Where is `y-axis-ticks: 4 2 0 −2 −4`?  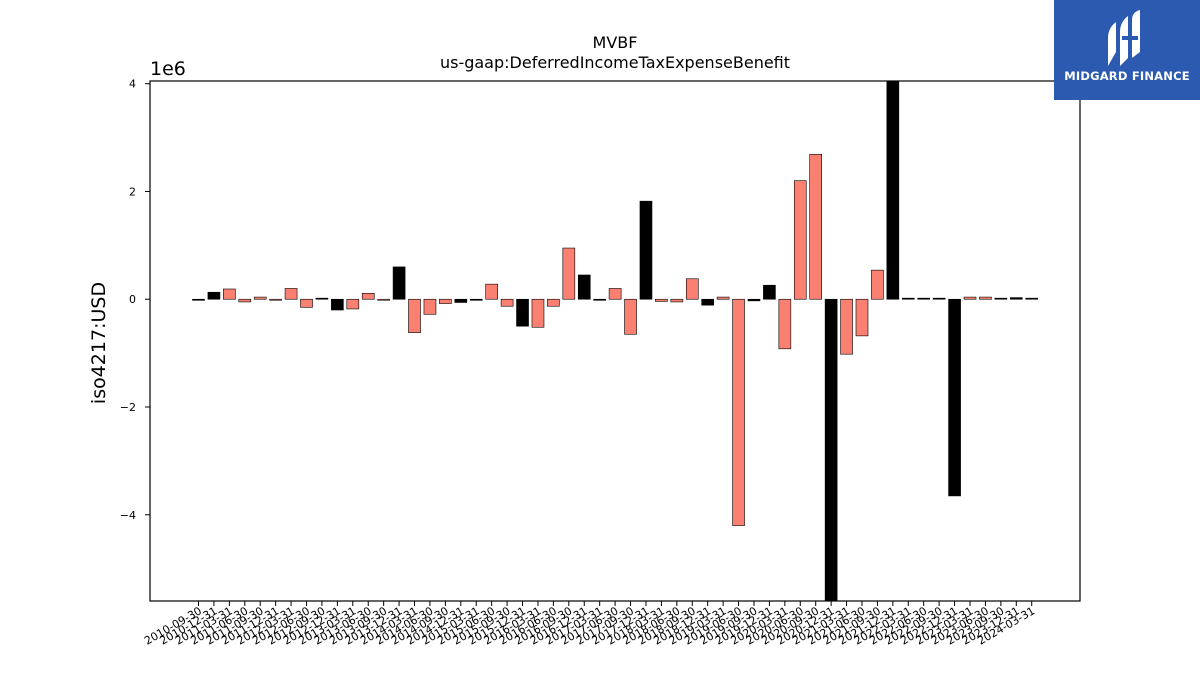 y-axis-ticks: 4 2 0 −2 −4 is located at coordinates (135, 300).